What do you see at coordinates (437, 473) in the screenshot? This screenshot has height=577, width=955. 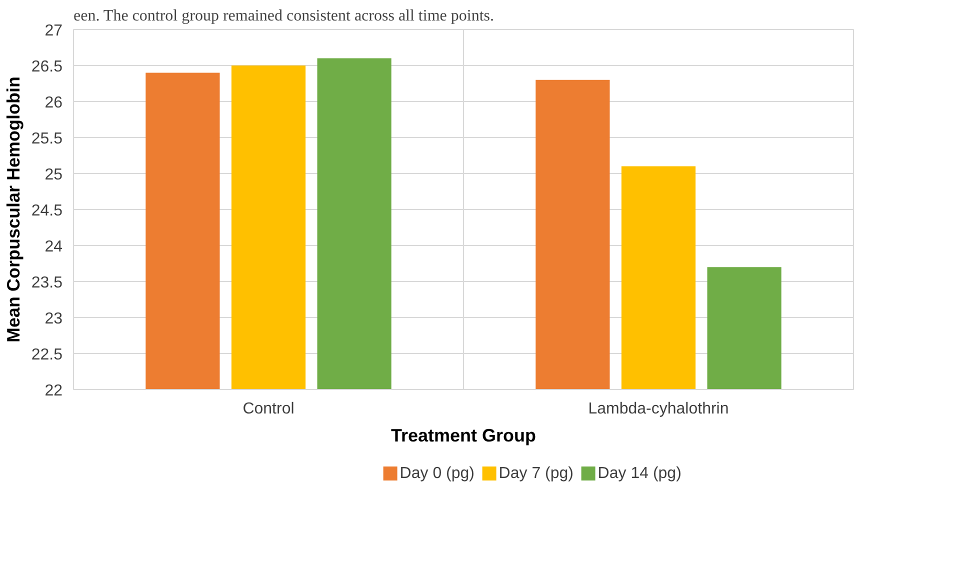 I see `legend-label: Day 0 (pg)` at bounding box center [437, 473].